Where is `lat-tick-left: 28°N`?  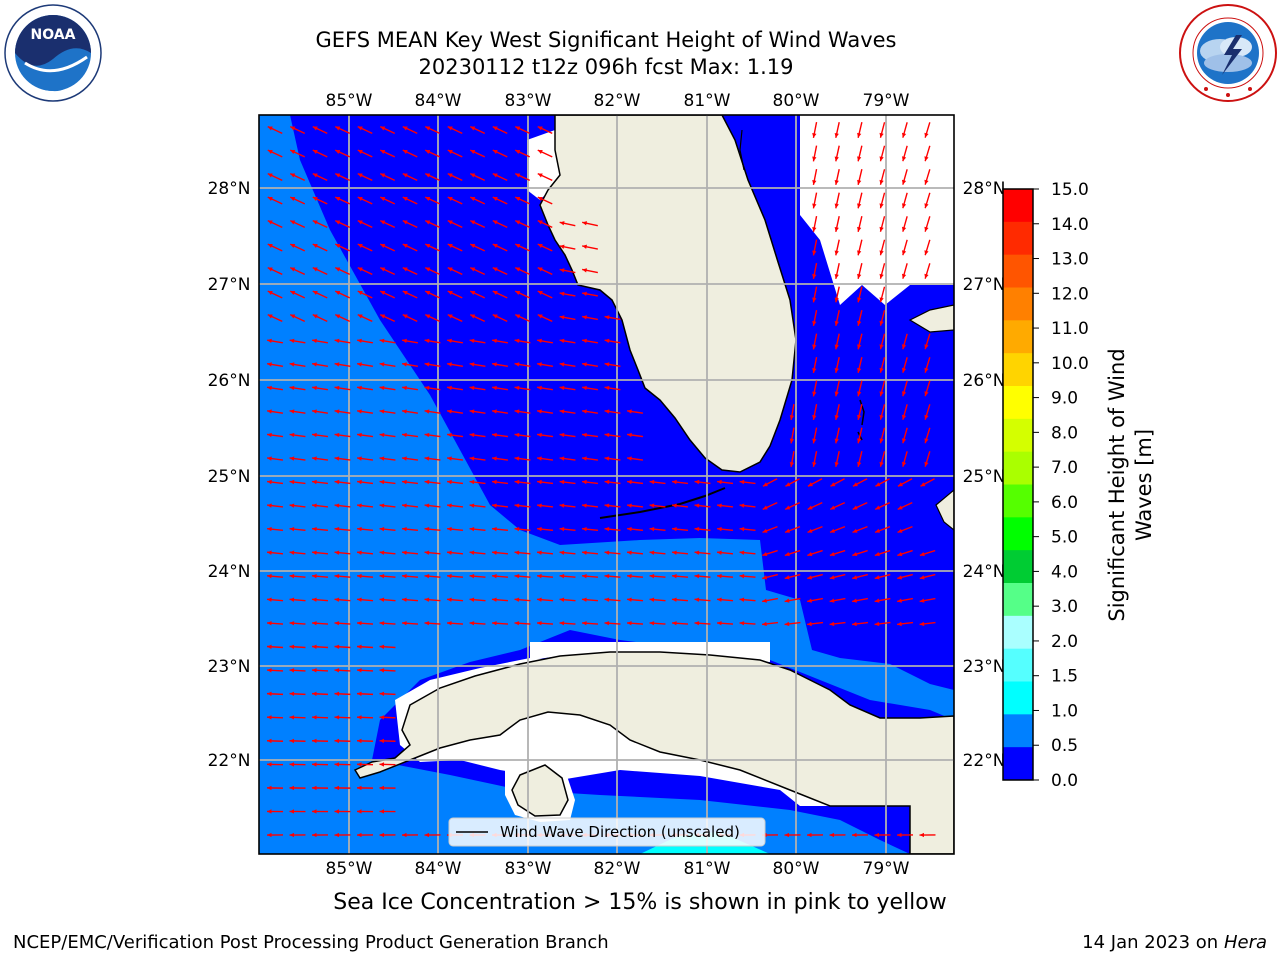
lat-tick-left: 28°N is located at coordinates (229, 189).